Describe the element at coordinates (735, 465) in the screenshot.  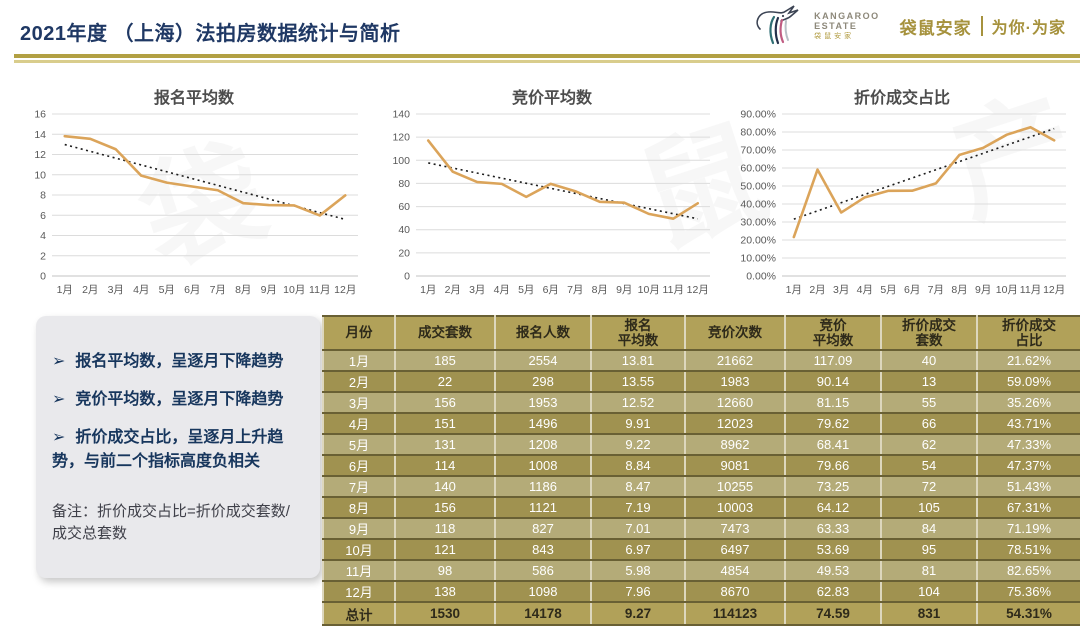
I see `table-cell: 9081` at that location.